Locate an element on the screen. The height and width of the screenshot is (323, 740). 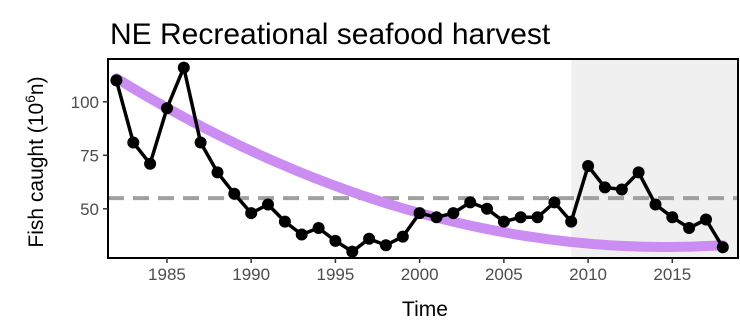
chart-title: NE Recreational seafood harvest is located at coordinates (330, 34).